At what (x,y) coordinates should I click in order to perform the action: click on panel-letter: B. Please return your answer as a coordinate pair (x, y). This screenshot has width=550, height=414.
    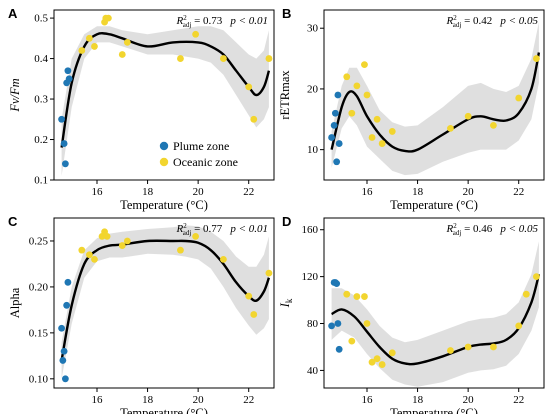
    Looking at the image, I should click on (286, 13).